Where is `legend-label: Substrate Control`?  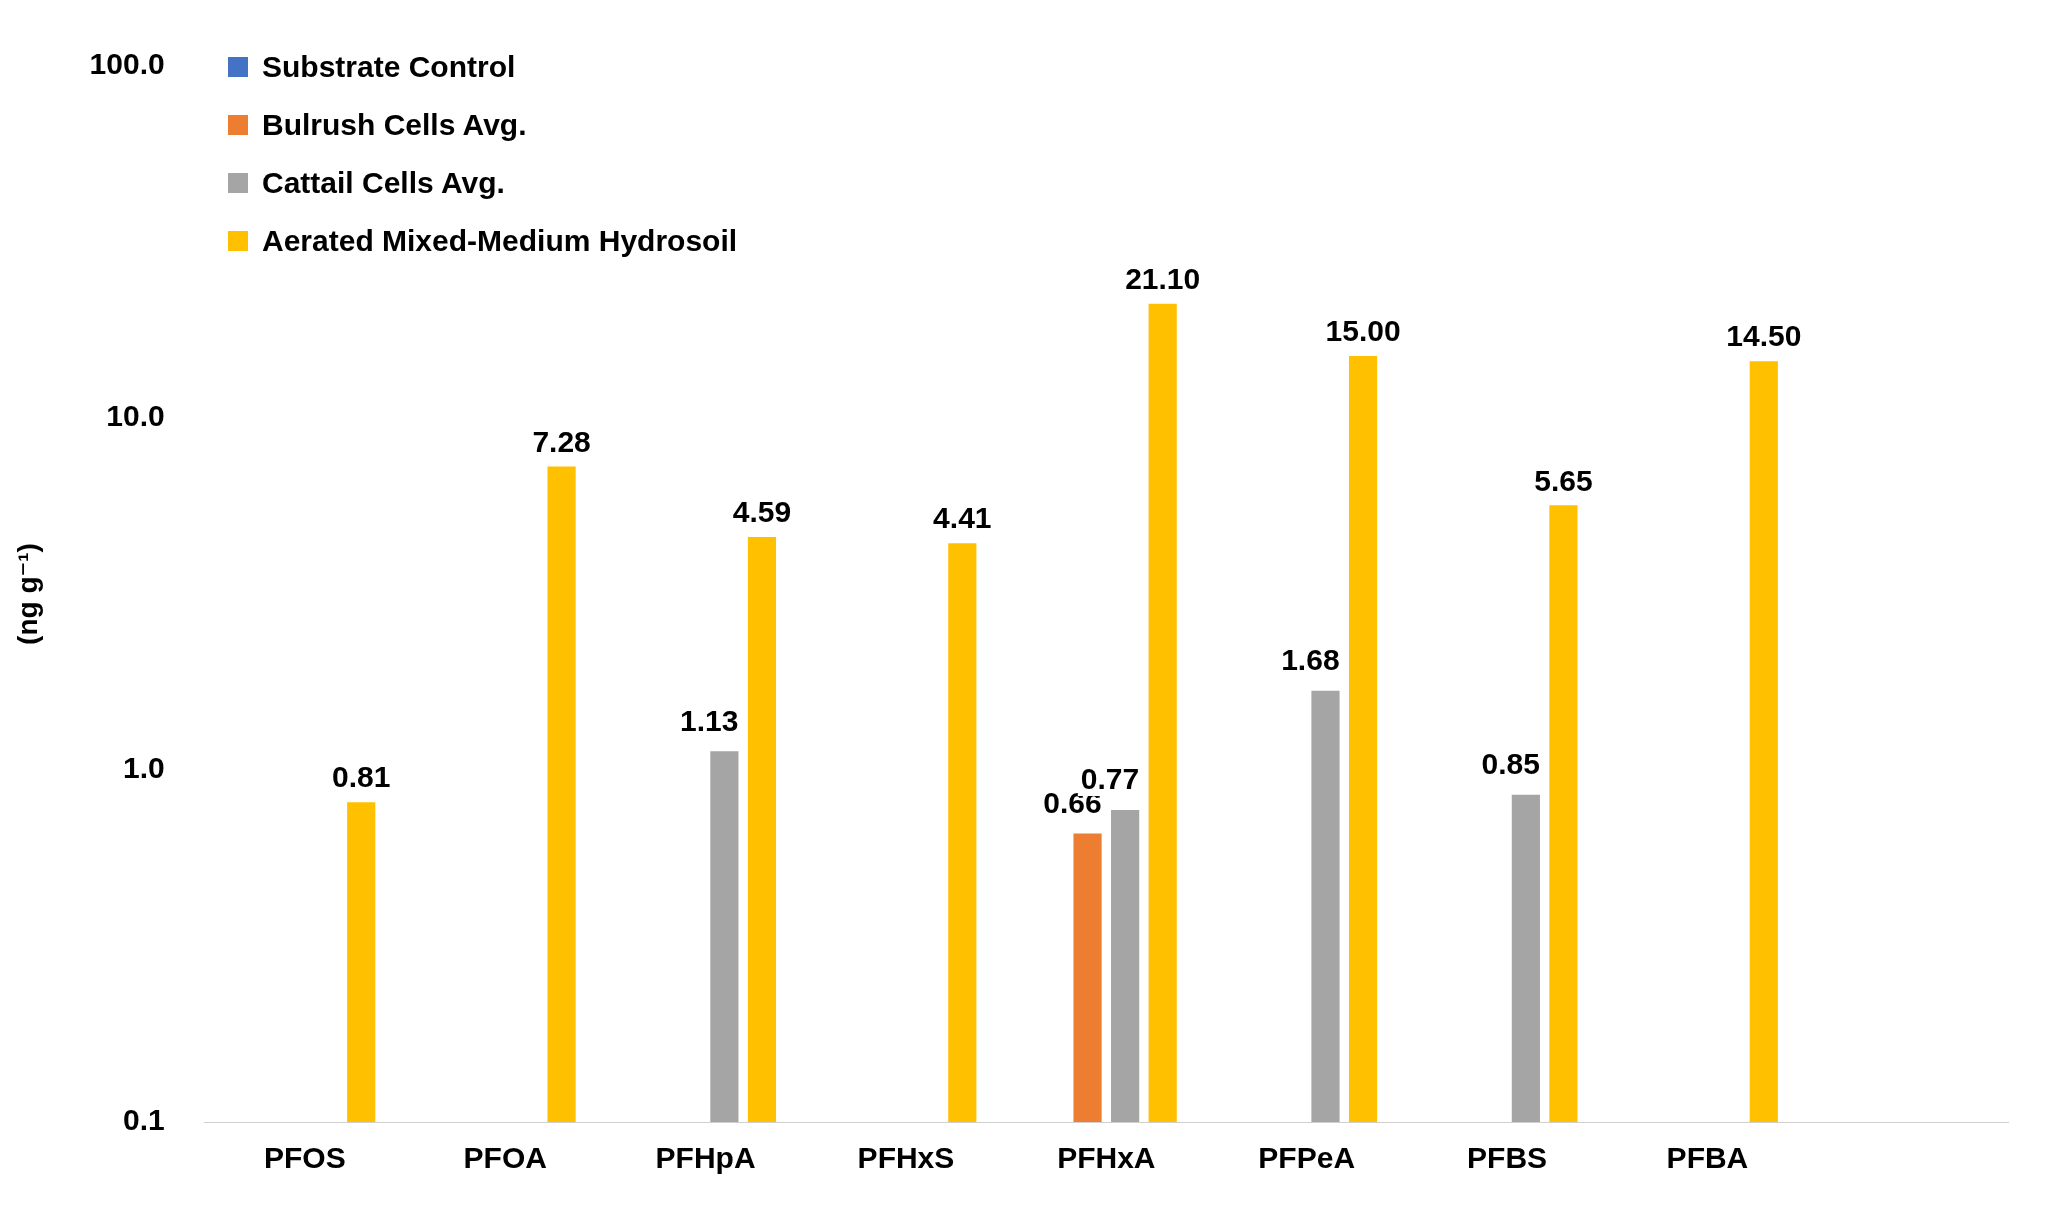
legend-label: Substrate Control is located at coordinates (389, 67).